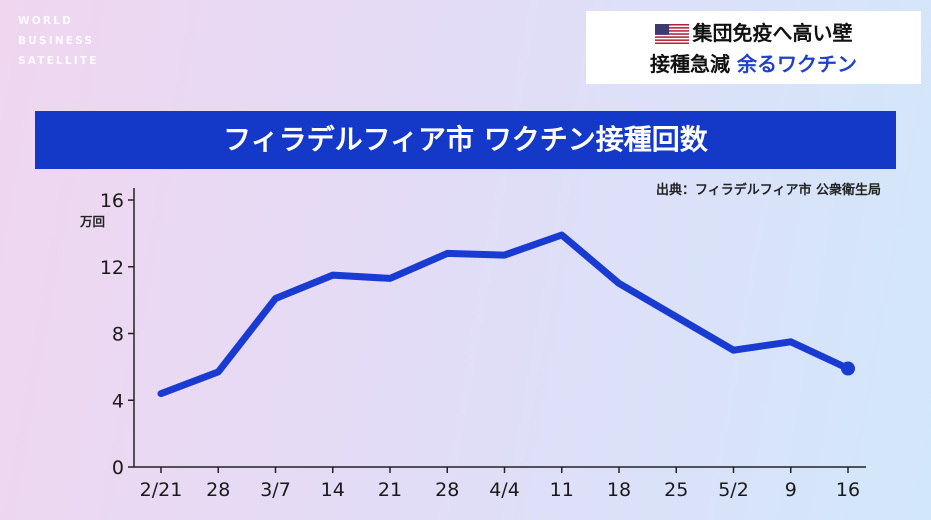  What do you see at coordinates (753, 47) in the screenshot?
I see `topic-box: 集団免疫へ高い壁 接種急減 余るワクチン` at bounding box center [753, 47].